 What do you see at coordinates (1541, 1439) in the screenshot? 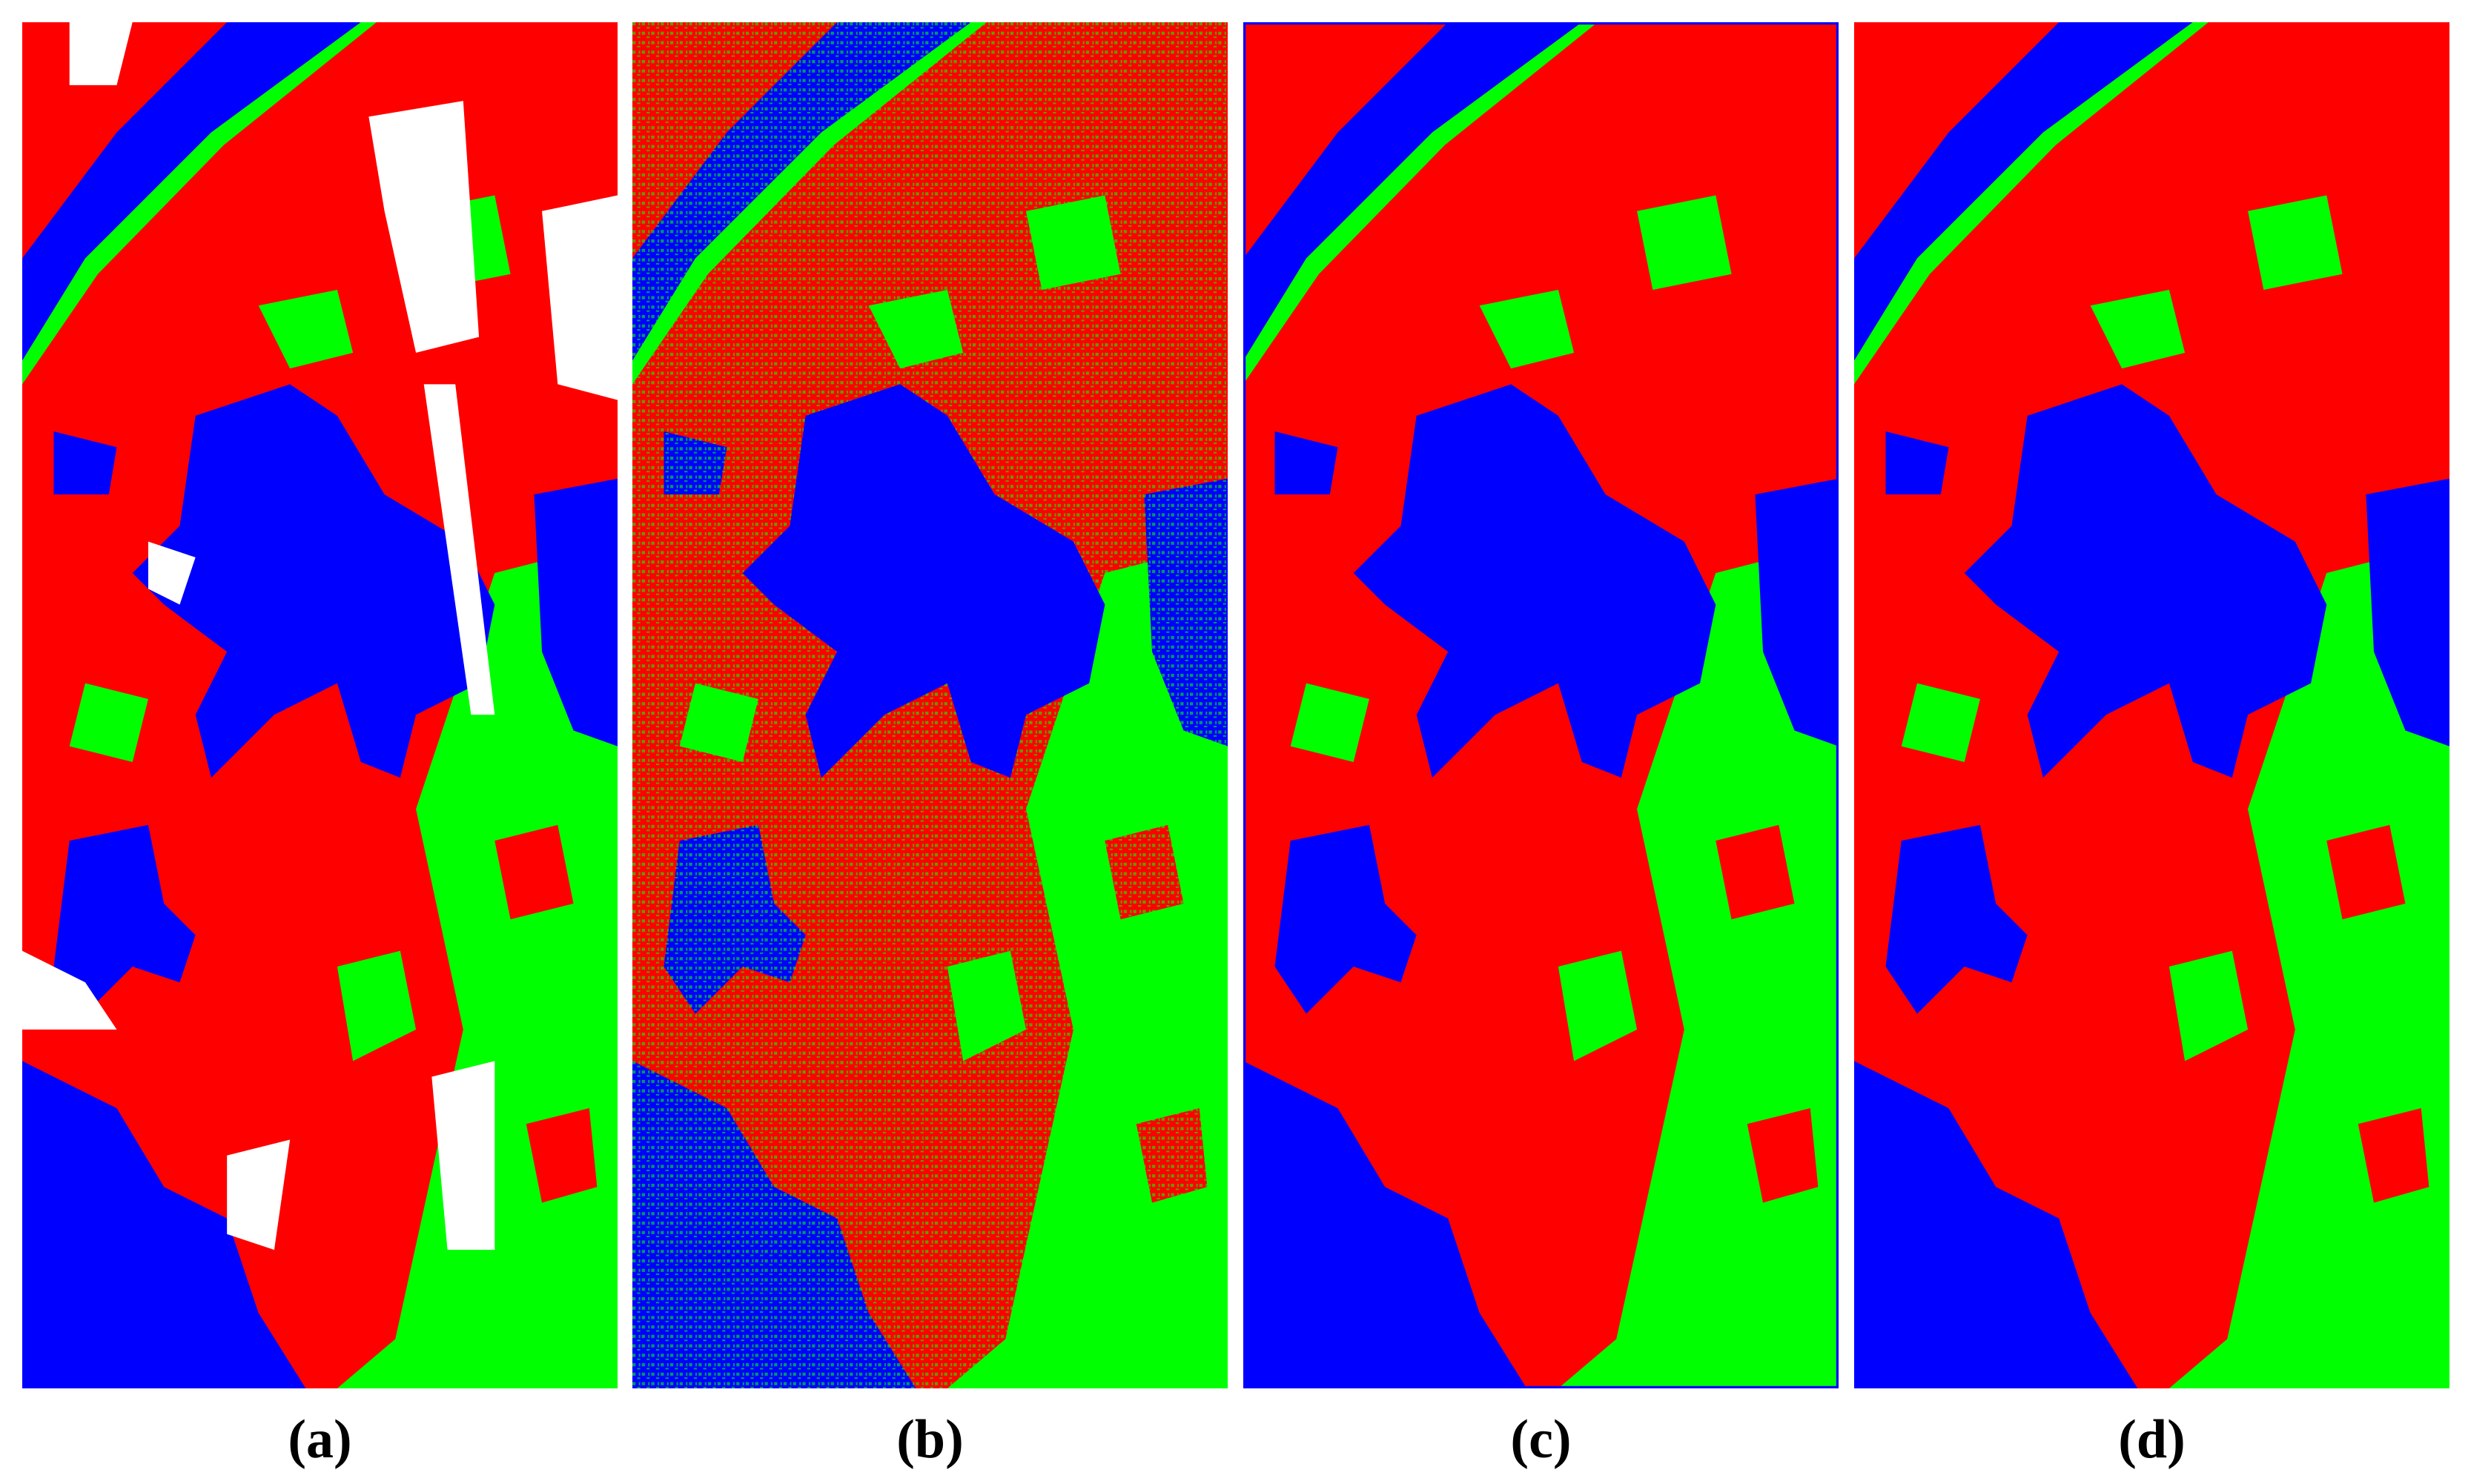
I see `panel-caption: (c)` at bounding box center [1541, 1439].